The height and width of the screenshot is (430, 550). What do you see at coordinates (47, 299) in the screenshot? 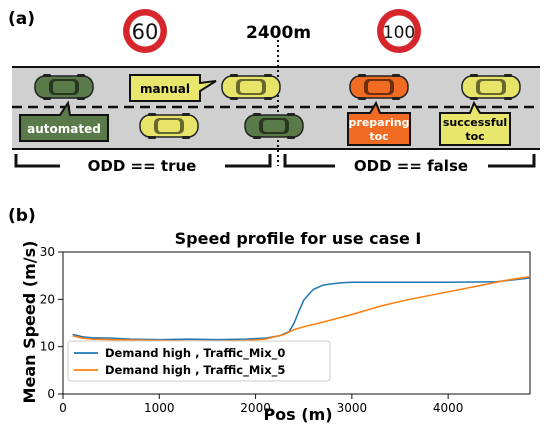
I see `y-tick-label: 20` at bounding box center [47, 299].